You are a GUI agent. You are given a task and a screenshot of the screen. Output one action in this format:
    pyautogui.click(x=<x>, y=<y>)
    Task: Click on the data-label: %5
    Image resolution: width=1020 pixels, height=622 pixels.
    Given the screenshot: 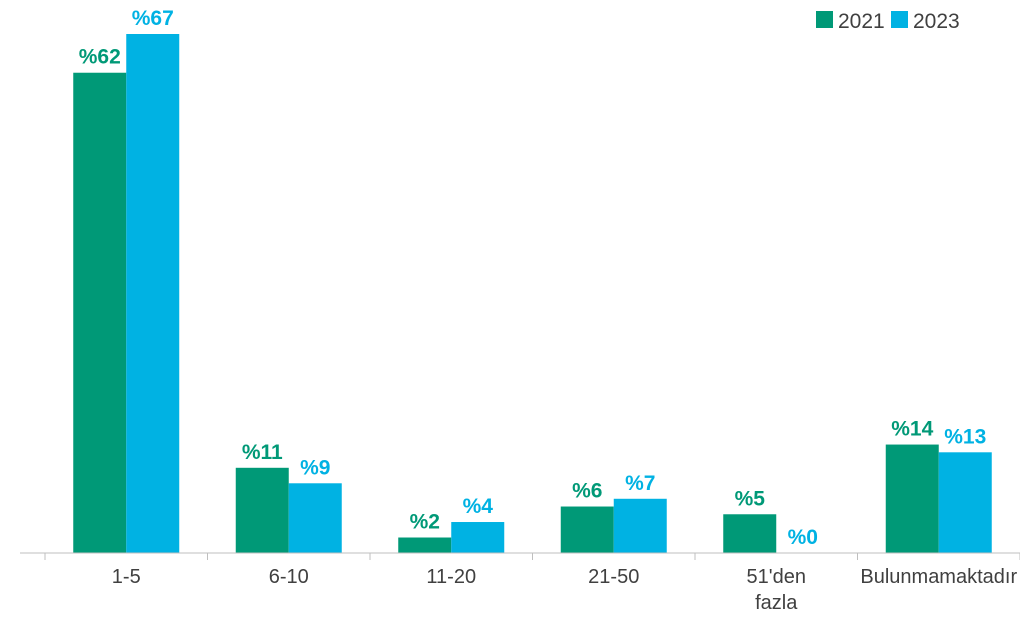 What is the action you would take?
    pyautogui.click(x=750, y=498)
    